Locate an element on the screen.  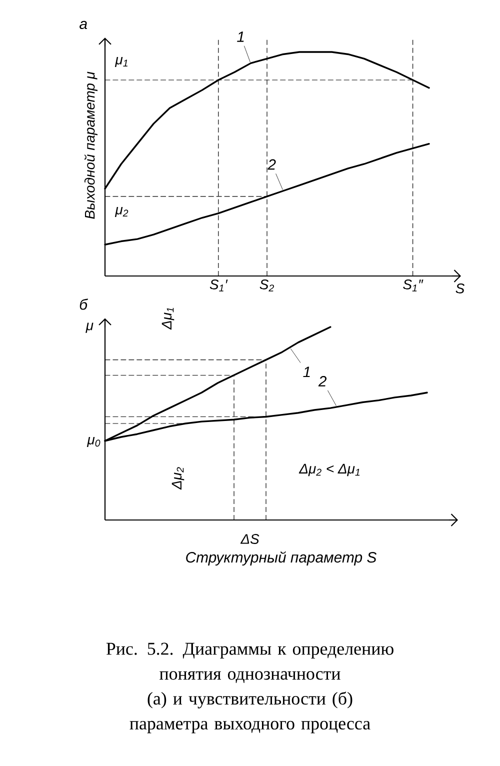
x-axis-title: Структурный параметр S is located at coordinates (281, 558).